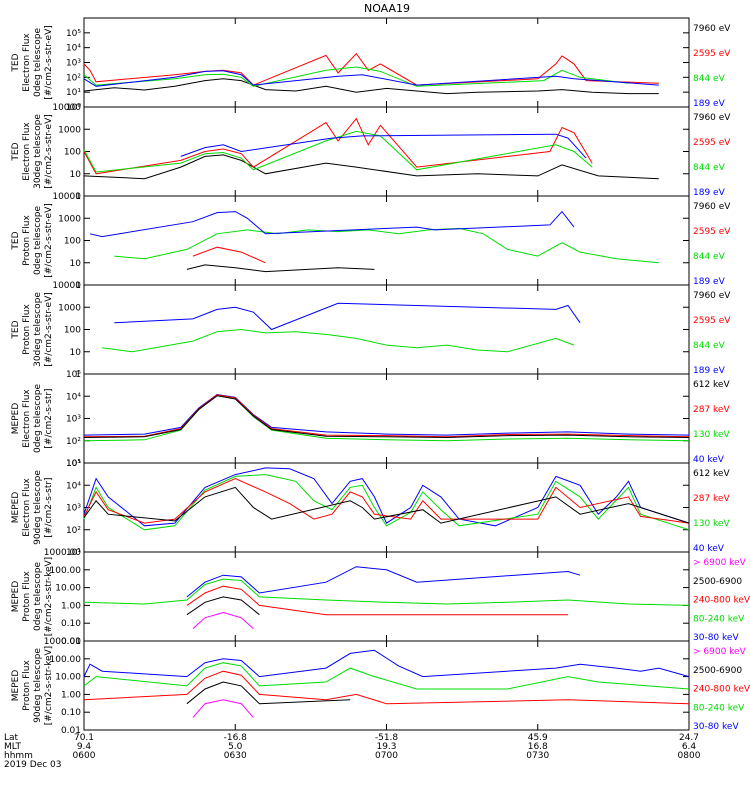 This screenshot has height=804, width=750. What do you see at coordinates (719, 619) in the screenshot?
I see `panel-7-legend-4: 80-240 keV` at bounding box center [719, 619].